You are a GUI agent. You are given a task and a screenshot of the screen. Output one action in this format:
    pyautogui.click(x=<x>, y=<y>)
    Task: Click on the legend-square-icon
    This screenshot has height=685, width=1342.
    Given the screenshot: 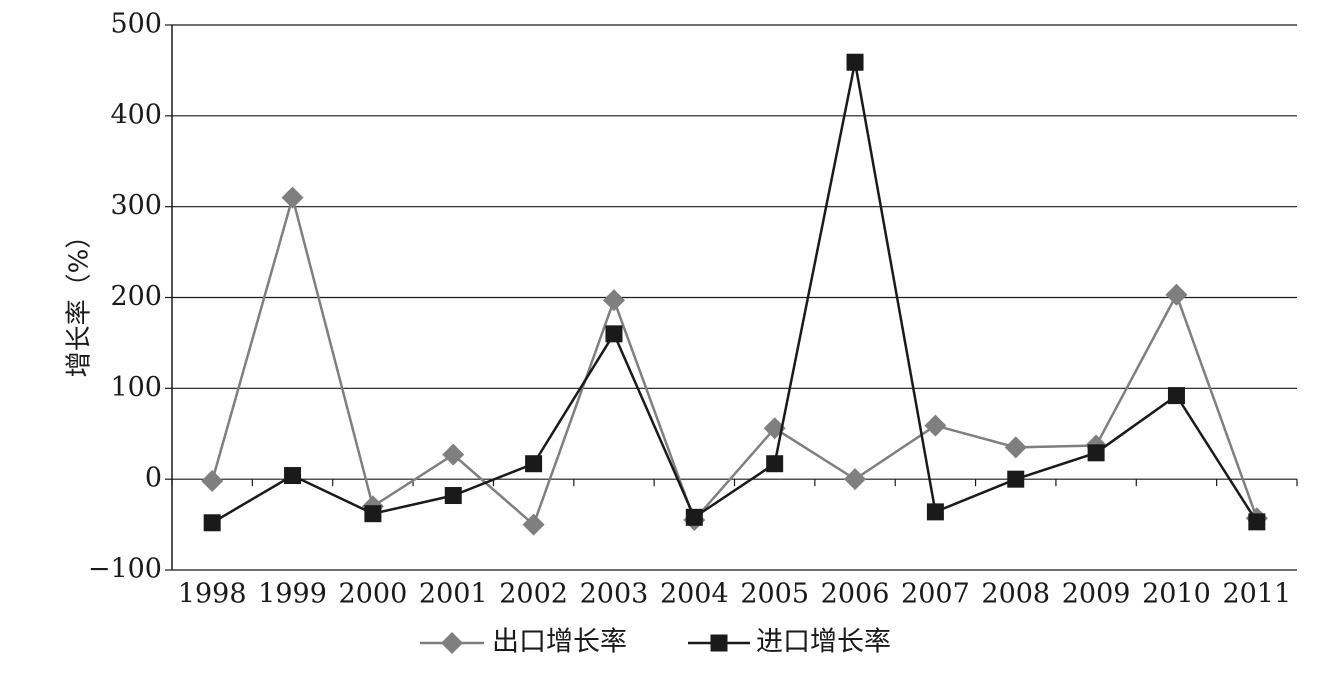 What is the action you would take?
    pyautogui.click(x=719, y=643)
    